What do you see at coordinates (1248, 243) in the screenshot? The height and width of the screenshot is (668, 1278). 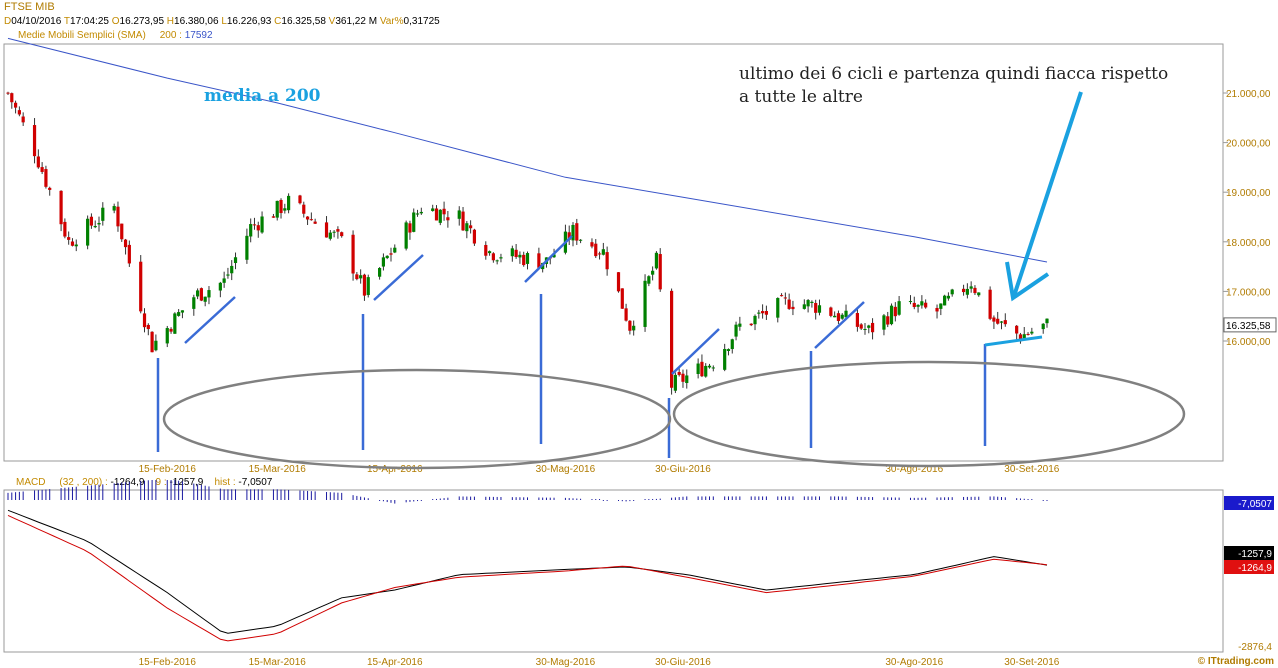 I see `y-tick-label: 18.000,00` at bounding box center [1248, 243].